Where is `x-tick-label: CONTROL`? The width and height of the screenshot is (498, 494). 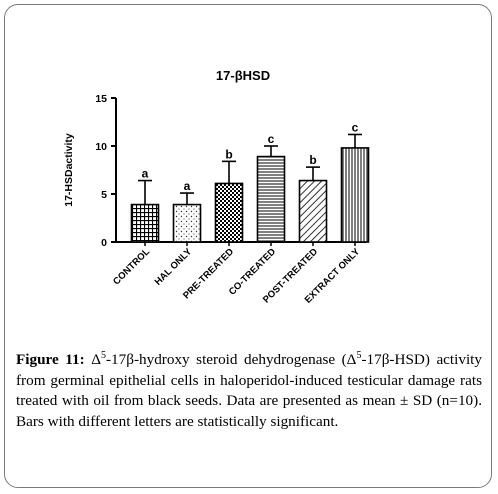 x-tick-label: CONTROL is located at coordinates (131, 266).